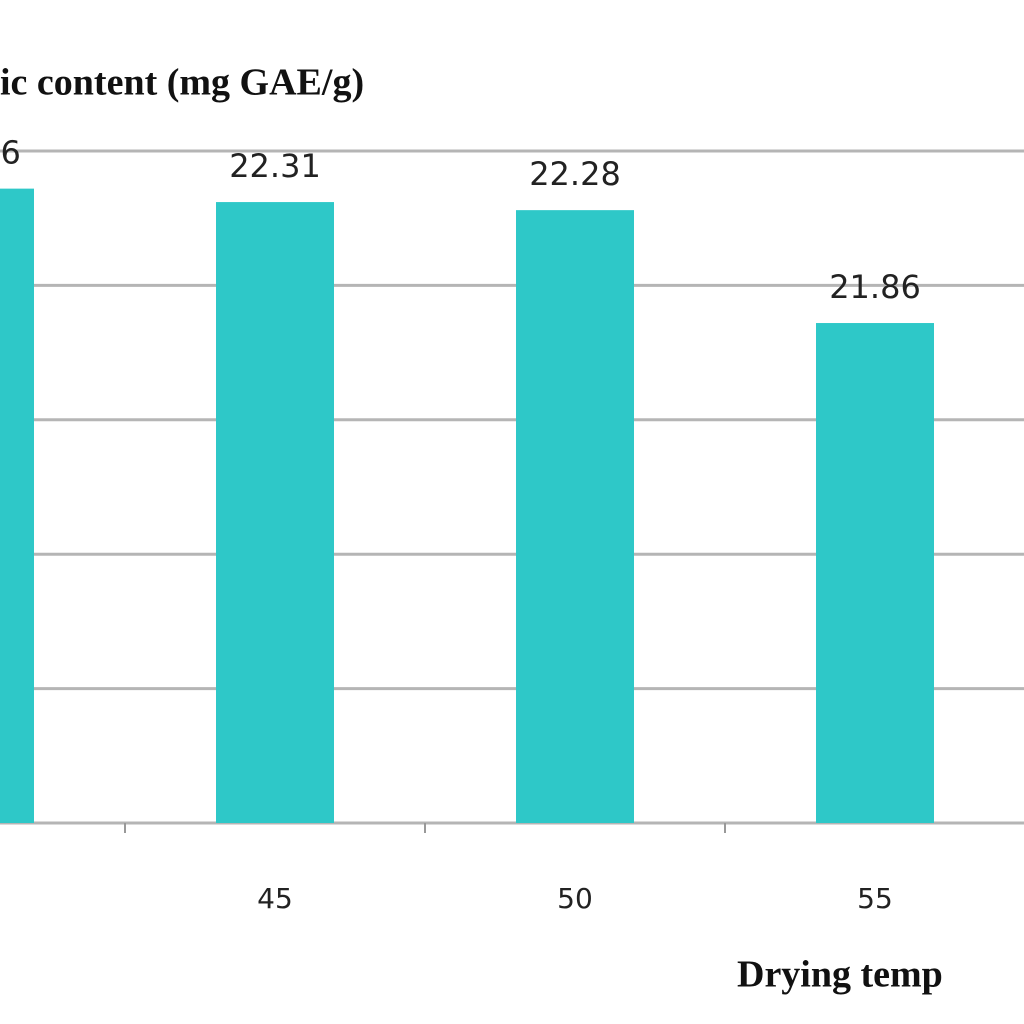  I want to click on x-axis-title: Drying temp, so click(840, 975).